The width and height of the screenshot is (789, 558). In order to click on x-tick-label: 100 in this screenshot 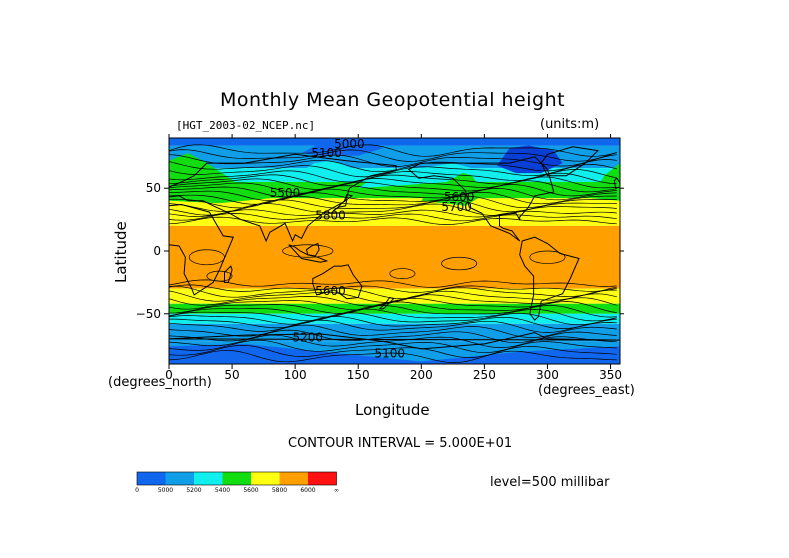, I will do `click(295, 375)`.